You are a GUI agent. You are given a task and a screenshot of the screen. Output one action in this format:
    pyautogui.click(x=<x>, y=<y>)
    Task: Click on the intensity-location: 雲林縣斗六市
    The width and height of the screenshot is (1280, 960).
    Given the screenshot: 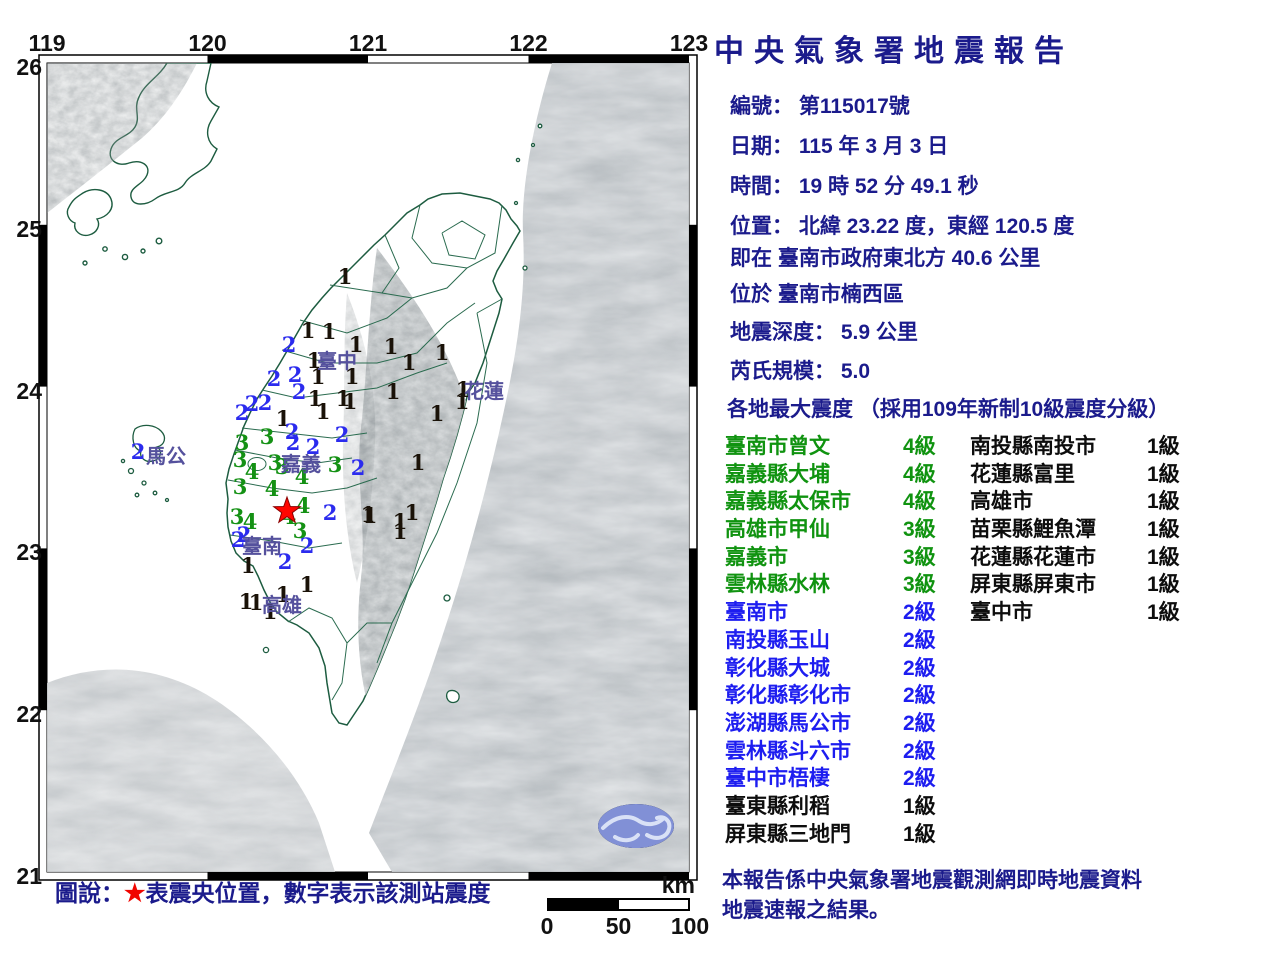 What is the action you would take?
    pyautogui.click(x=788, y=751)
    